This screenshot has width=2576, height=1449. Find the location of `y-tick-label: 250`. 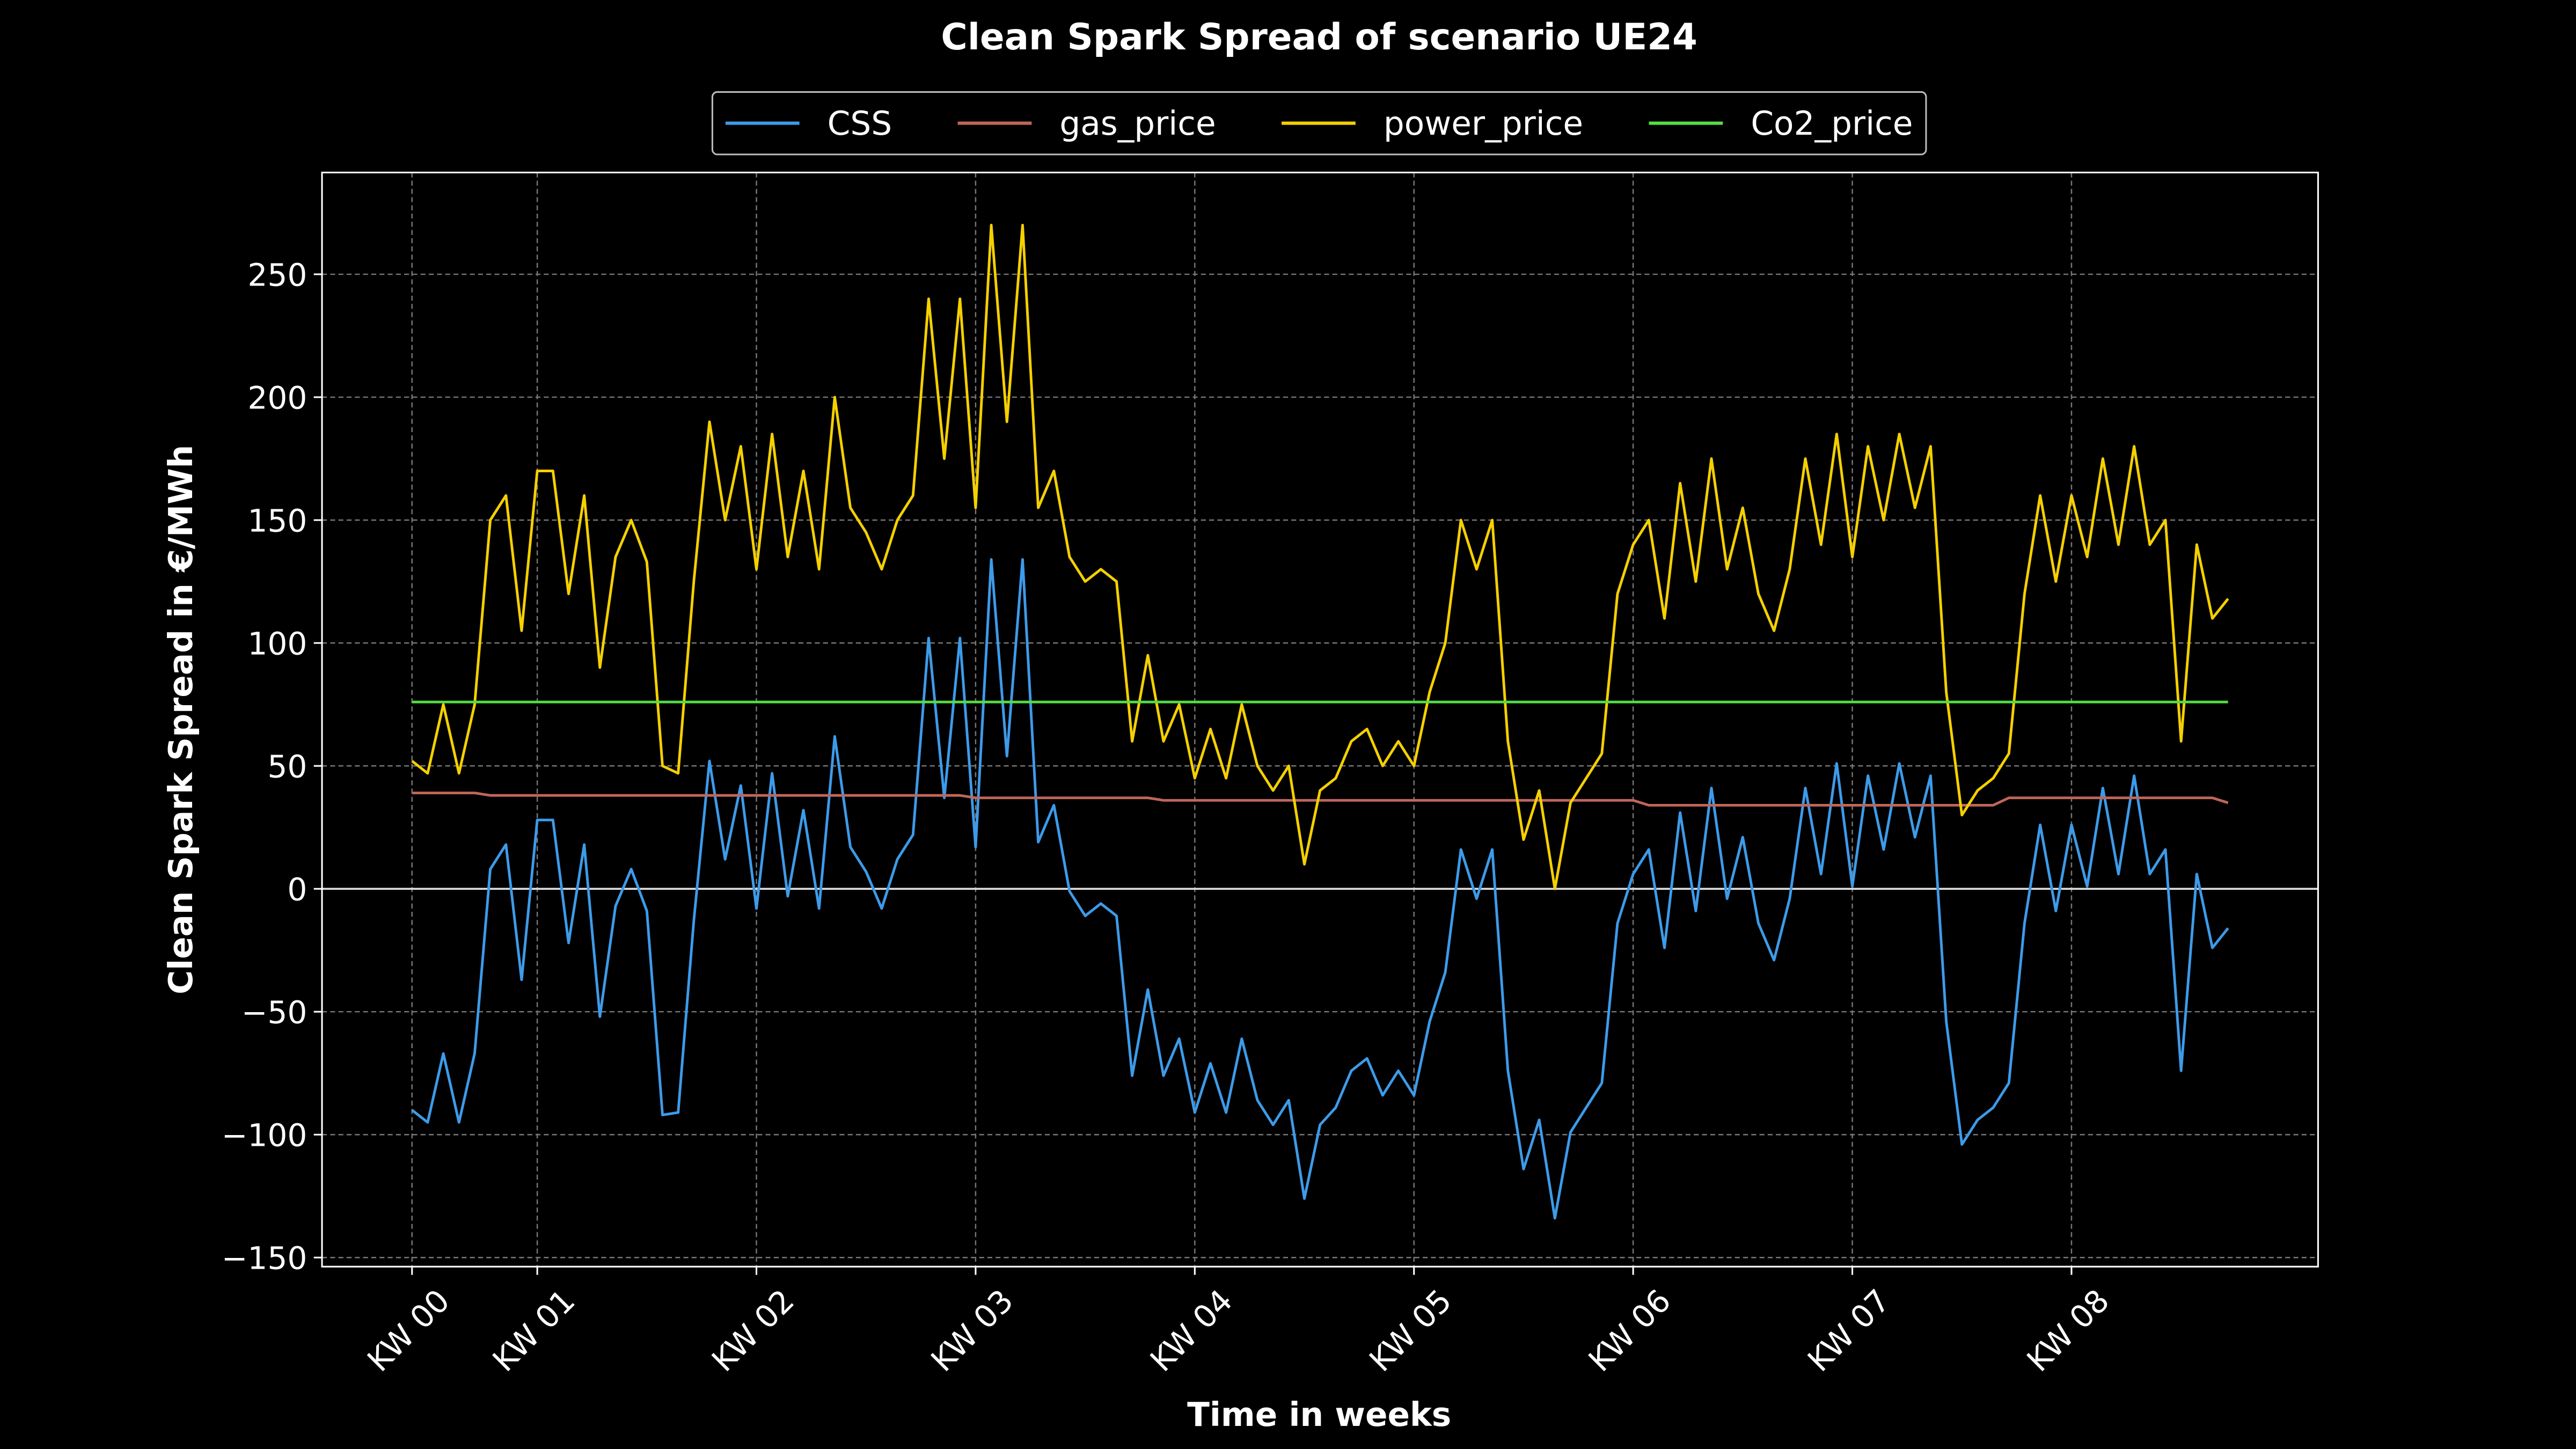

y-tick-label: 250 is located at coordinates (277, 275).